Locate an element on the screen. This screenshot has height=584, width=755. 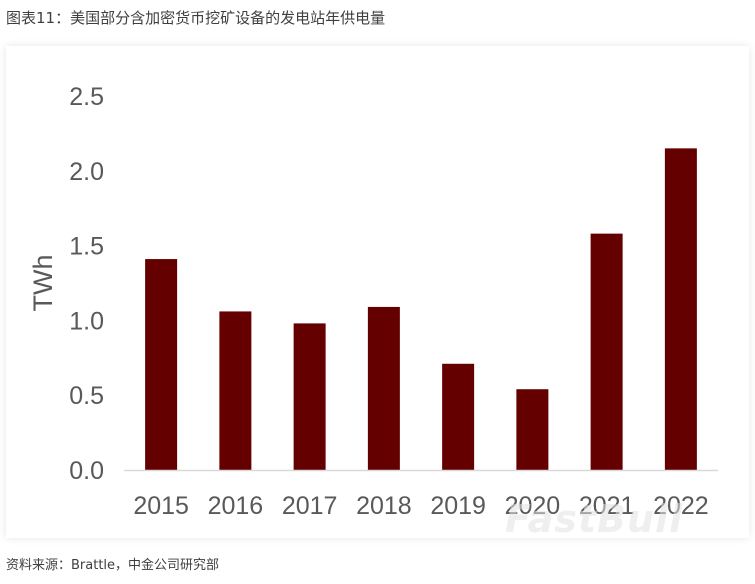
bar-2016 is located at coordinates (235, 390).